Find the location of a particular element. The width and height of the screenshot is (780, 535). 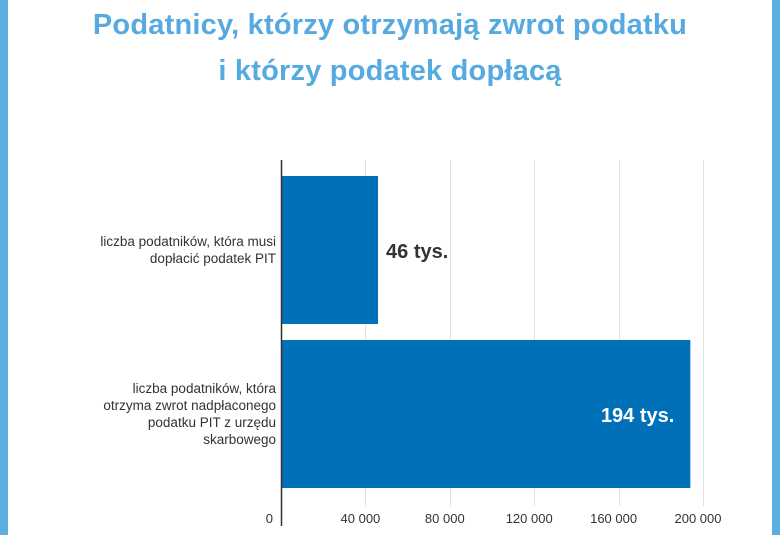

chart-title-line-2: i którzy podatek dopłacą is located at coordinates (390, 71).